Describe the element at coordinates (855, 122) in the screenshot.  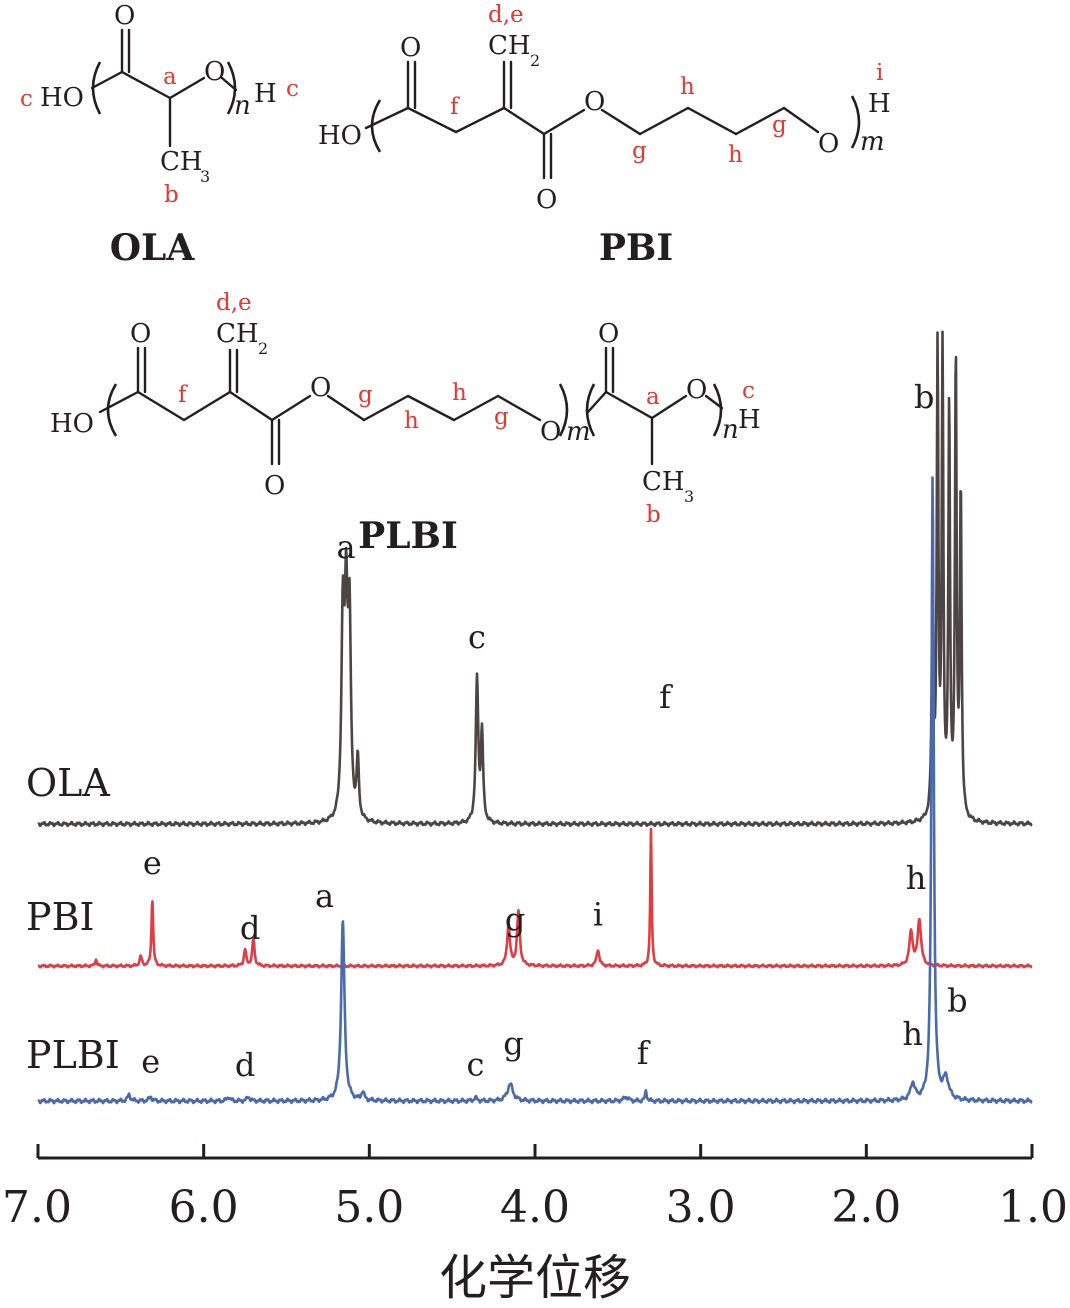
I see `pbi-close-paren` at that location.